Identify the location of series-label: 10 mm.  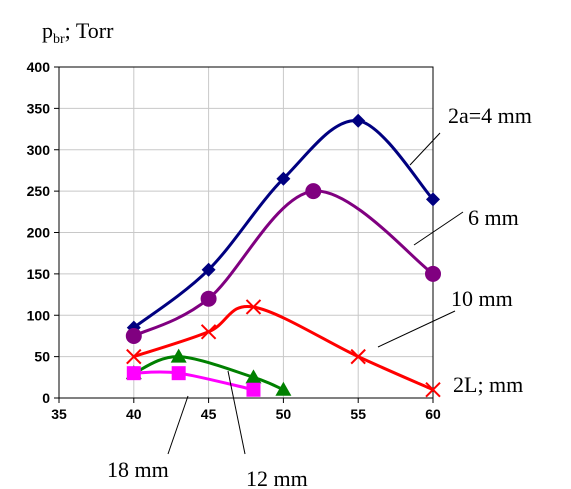
(482, 298).